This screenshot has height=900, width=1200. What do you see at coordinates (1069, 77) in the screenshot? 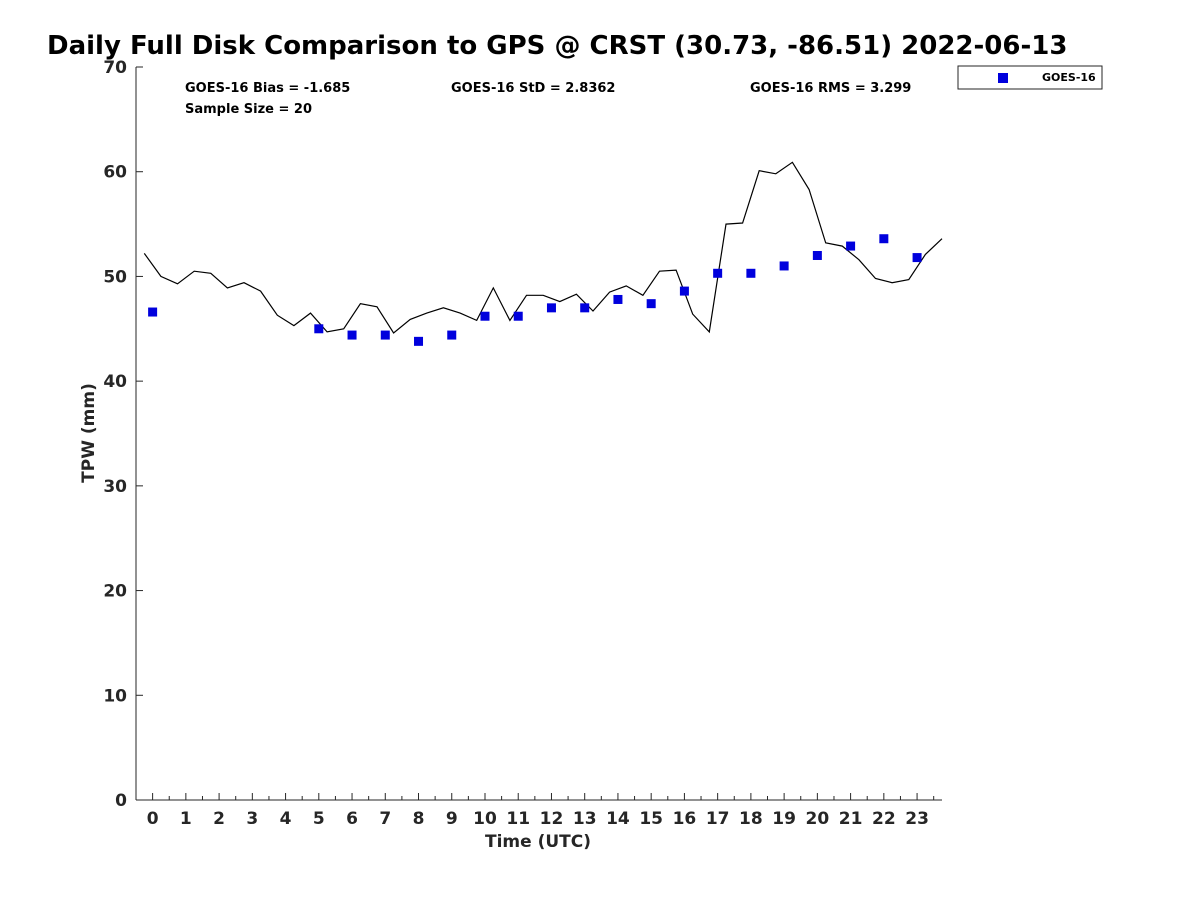
I see `legend-label: GOES-16` at bounding box center [1069, 77].